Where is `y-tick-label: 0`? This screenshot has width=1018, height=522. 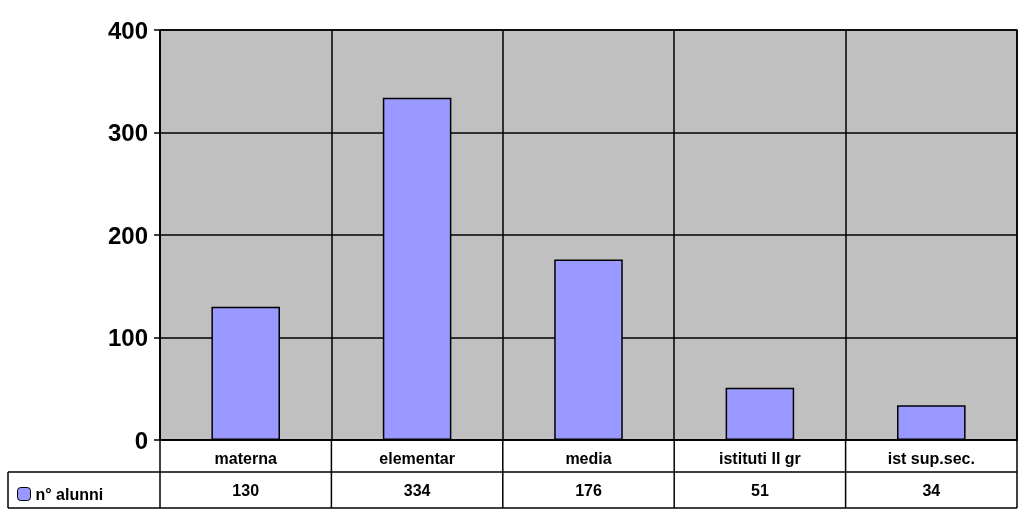
y-tick-label: 0 is located at coordinates (141, 440).